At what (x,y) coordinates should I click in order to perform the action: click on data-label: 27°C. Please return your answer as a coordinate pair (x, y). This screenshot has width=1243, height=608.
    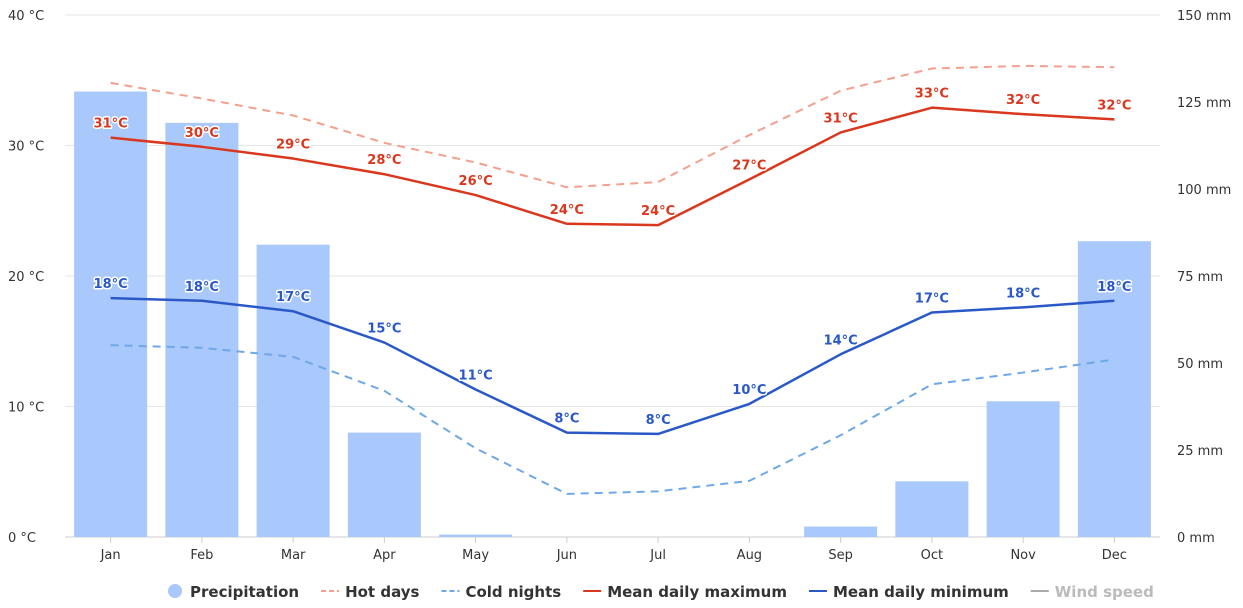
    Looking at the image, I should click on (749, 165).